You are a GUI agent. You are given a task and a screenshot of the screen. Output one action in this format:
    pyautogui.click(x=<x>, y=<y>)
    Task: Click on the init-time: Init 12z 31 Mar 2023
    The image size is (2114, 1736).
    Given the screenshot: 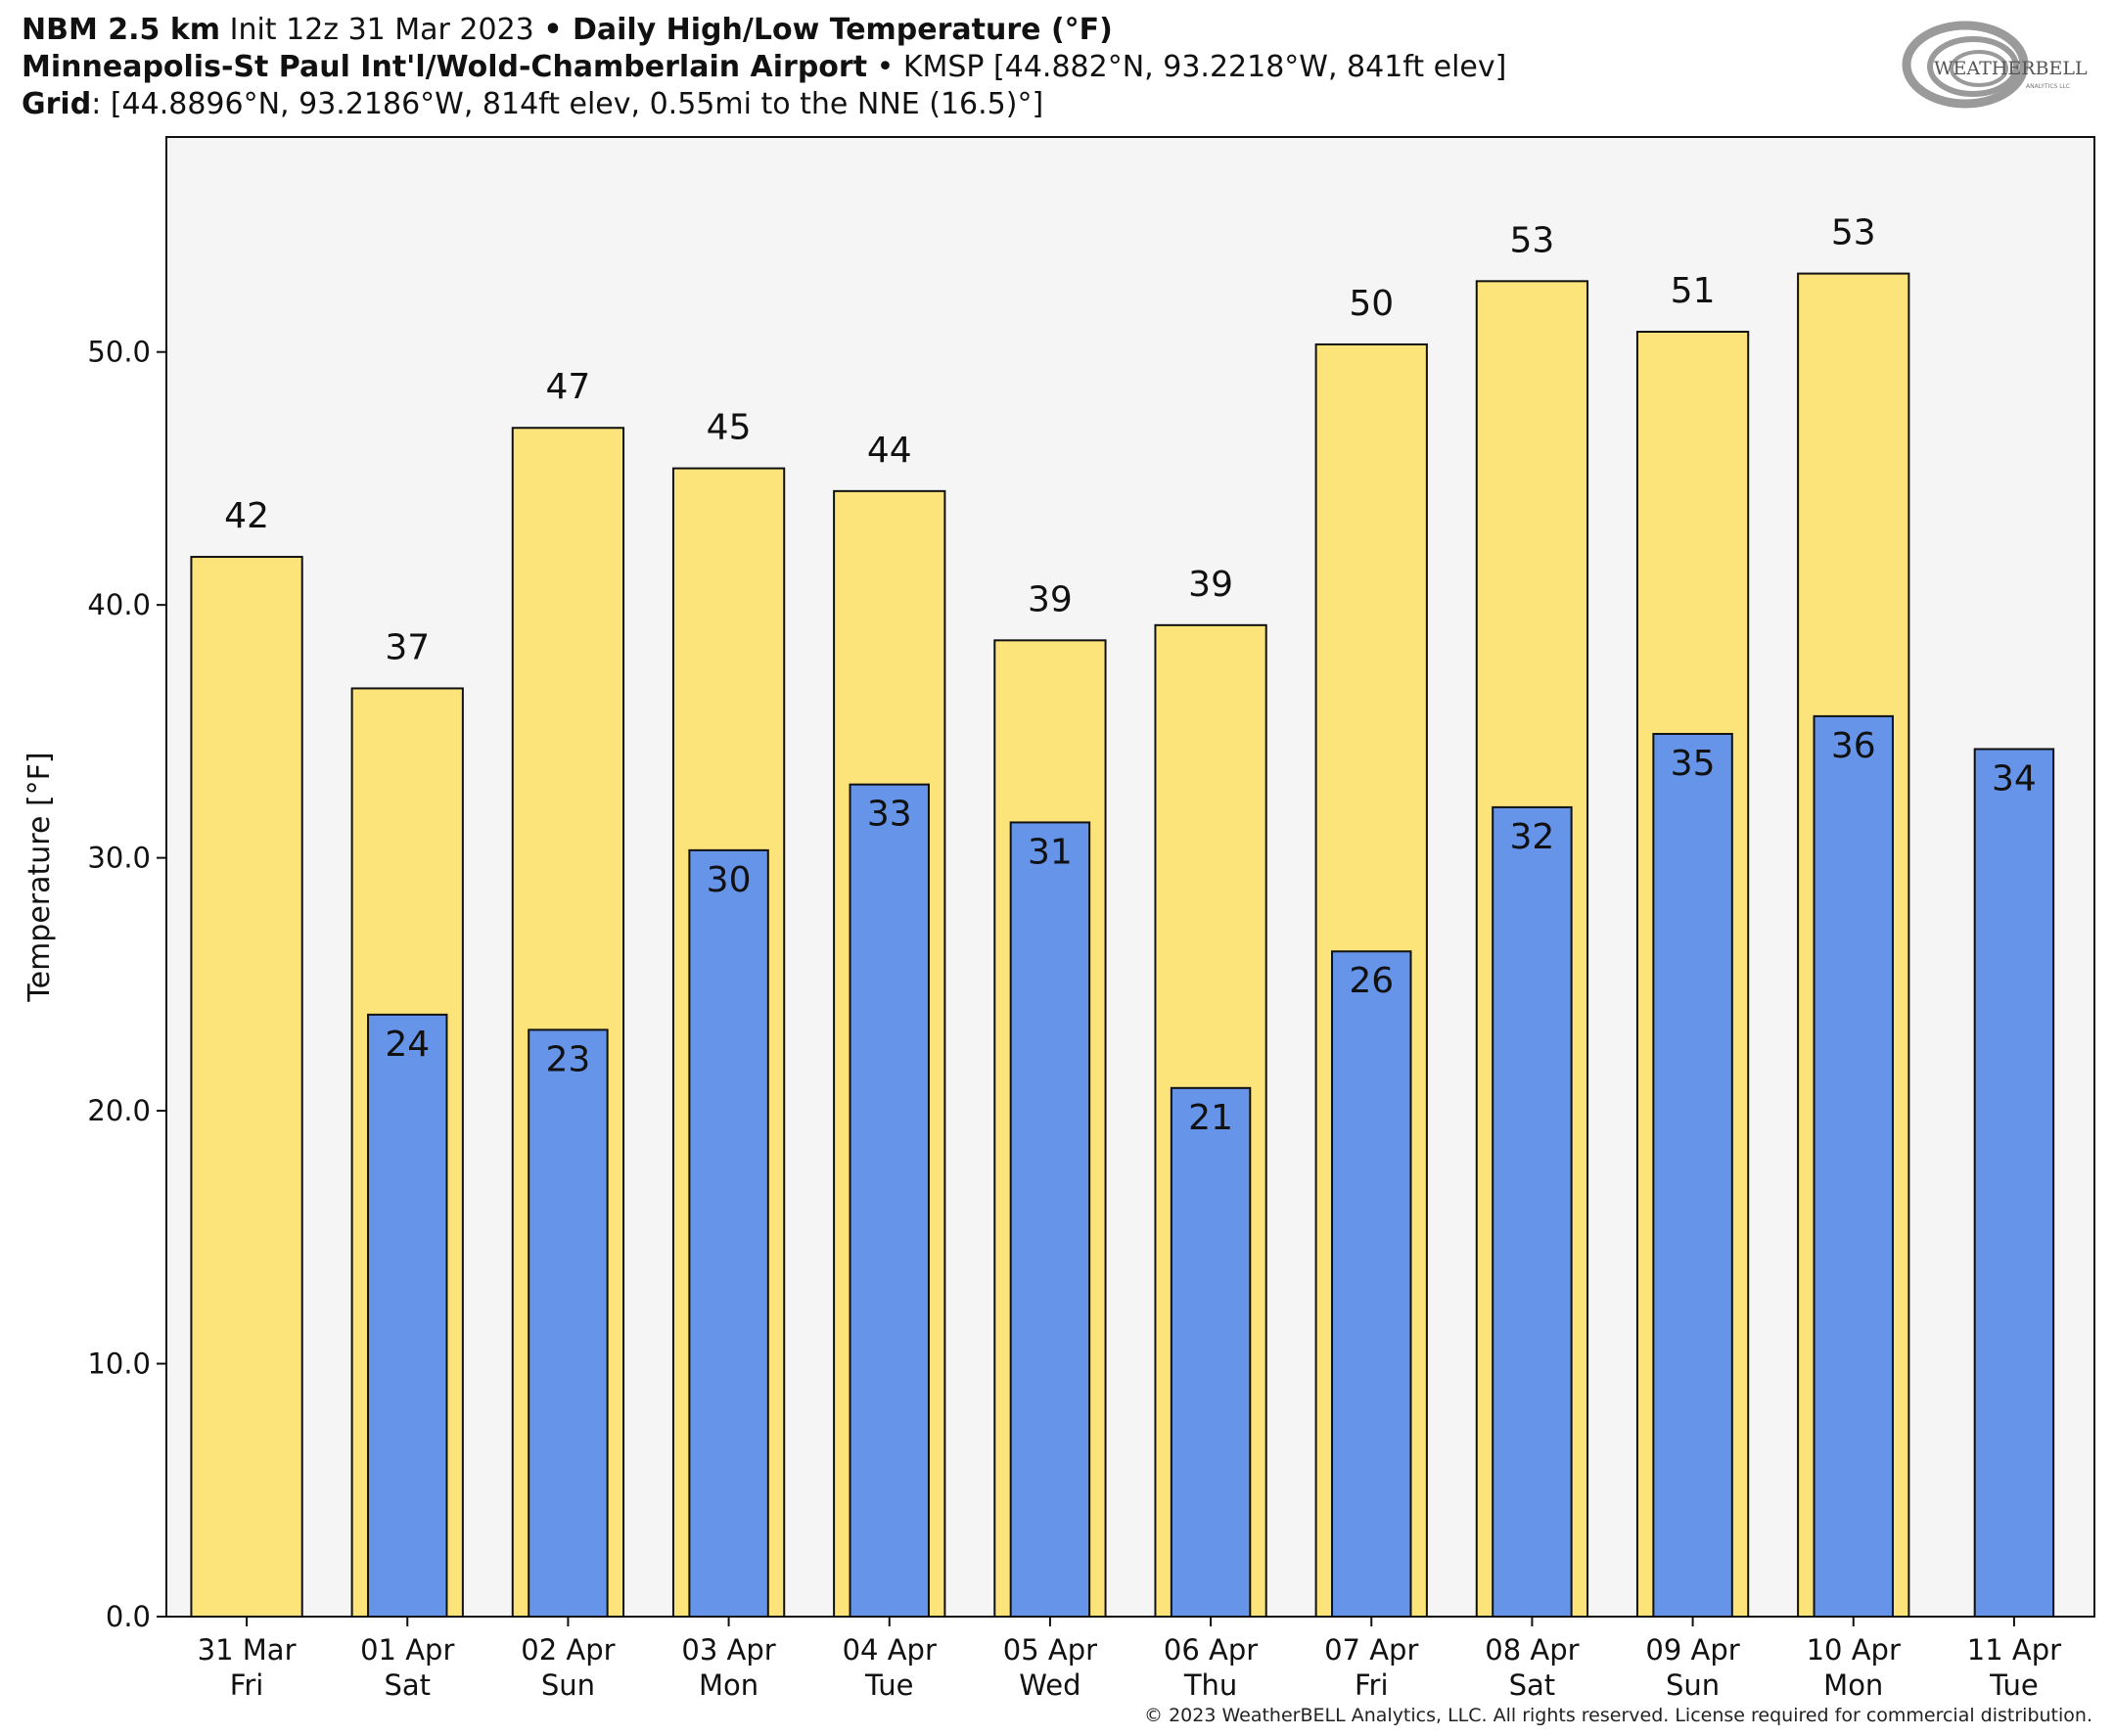 What is the action you would take?
    pyautogui.click(x=382, y=30)
    